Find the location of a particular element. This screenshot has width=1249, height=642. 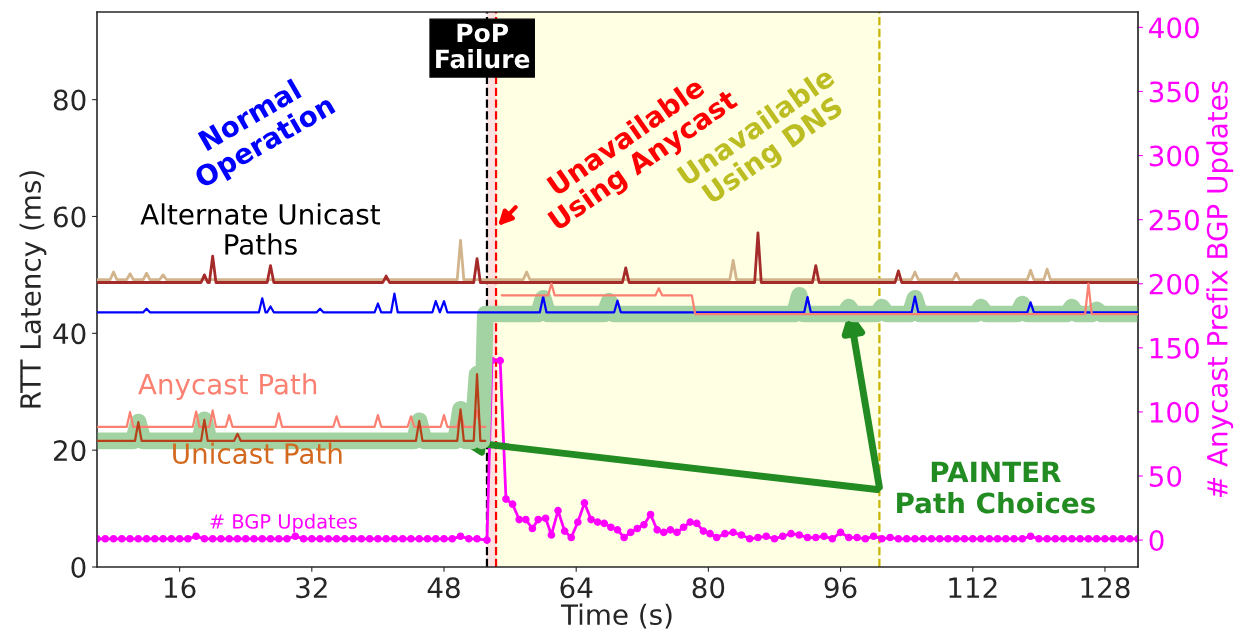

x-tick-label: 32 is located at coordinates (311, 588).